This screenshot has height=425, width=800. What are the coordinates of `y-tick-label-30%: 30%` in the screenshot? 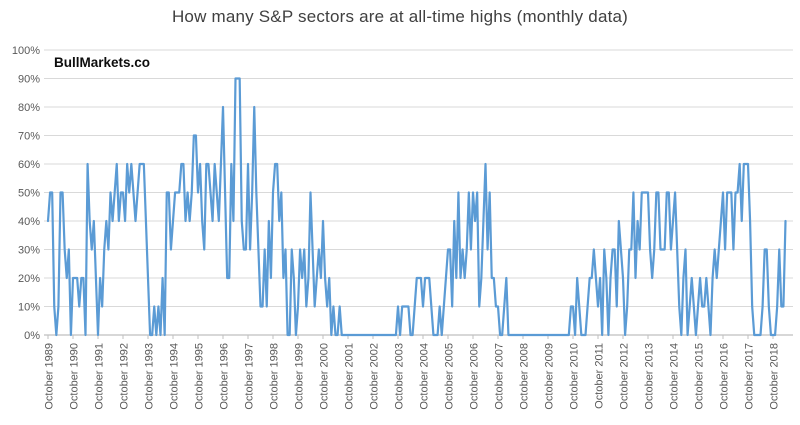 It's located at (29, 251).